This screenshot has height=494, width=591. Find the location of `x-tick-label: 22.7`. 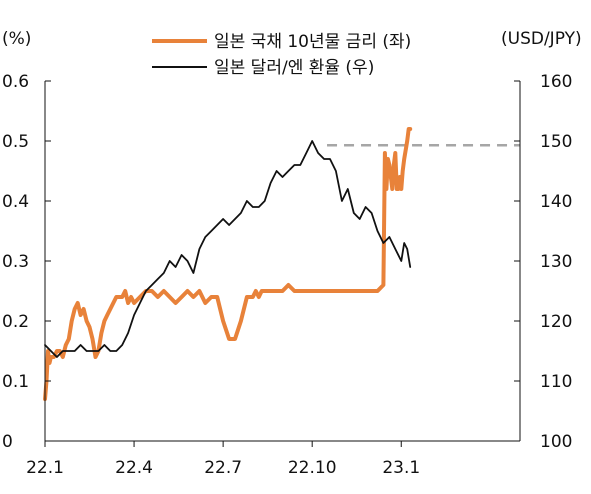

x-tick-label: 22.7 is located at coordinates (223, 468).